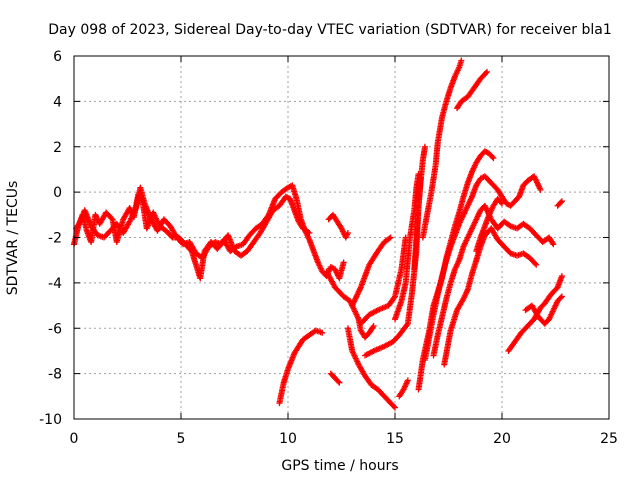 This screenshot has width=640, height=480. Describe the element at coordinates (193, 222) in the screenshot. I see `series-arc-b` at that location.